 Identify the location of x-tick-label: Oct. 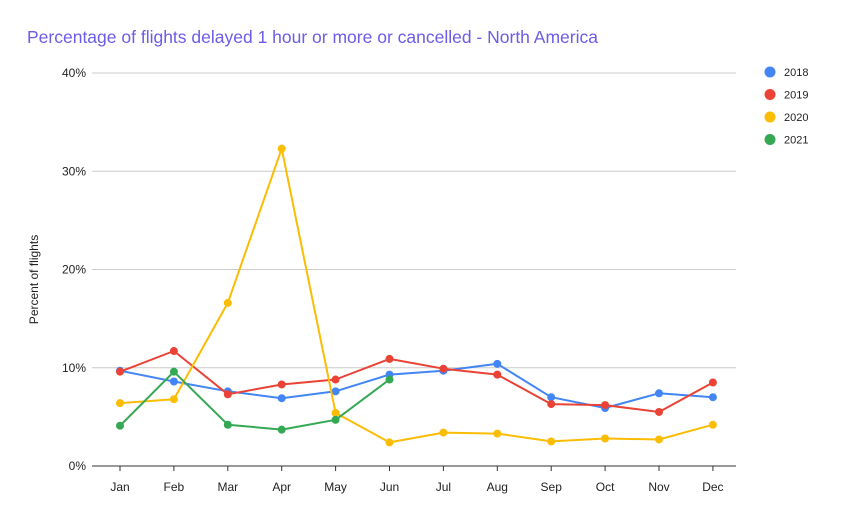
(605, 487).